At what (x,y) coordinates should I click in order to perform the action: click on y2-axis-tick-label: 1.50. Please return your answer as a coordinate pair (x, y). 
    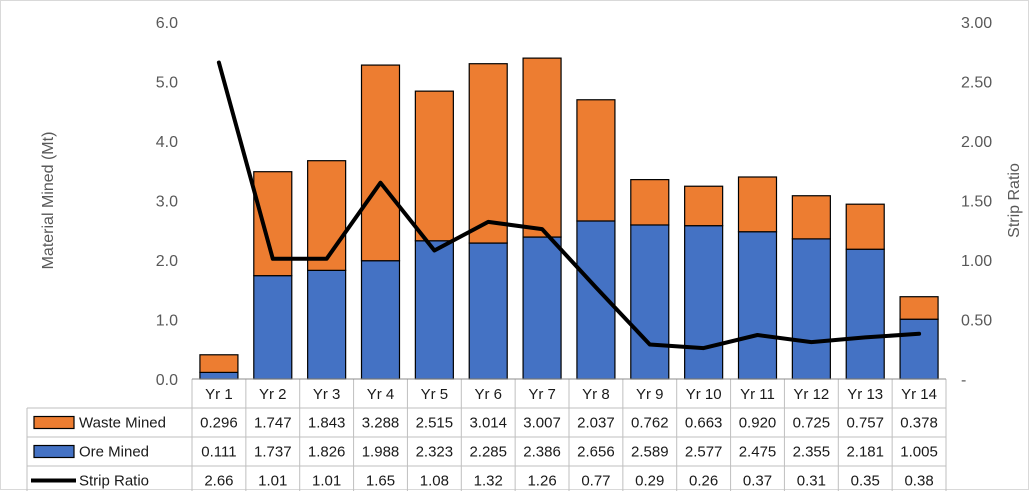
    Looking at the image, I should click on (976, 202).